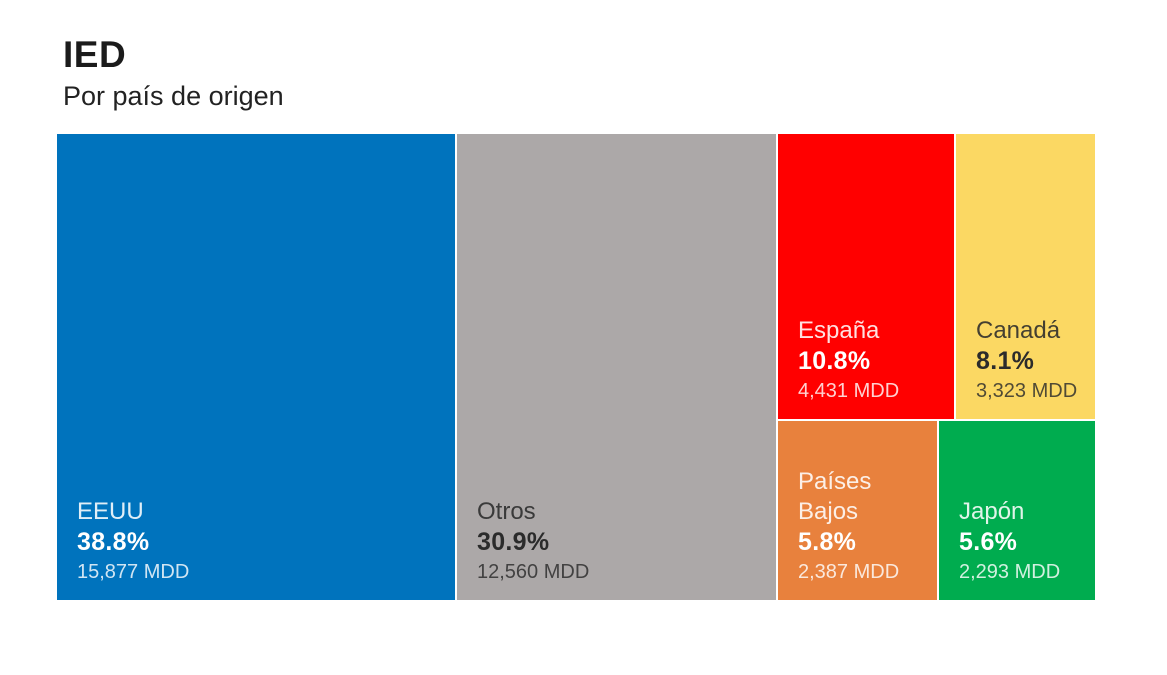 Image resolution: width=1167 pixels, height=675 pixels. I want to click on cell-value: 4,431 MDD, so click(849, 391).